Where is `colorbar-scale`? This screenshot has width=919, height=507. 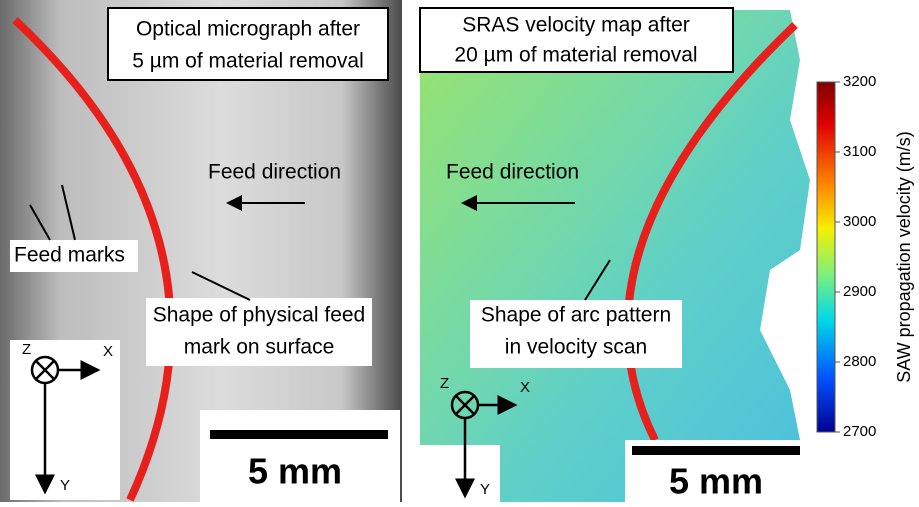 colorbar-scale is located at coordinates (826, 257).